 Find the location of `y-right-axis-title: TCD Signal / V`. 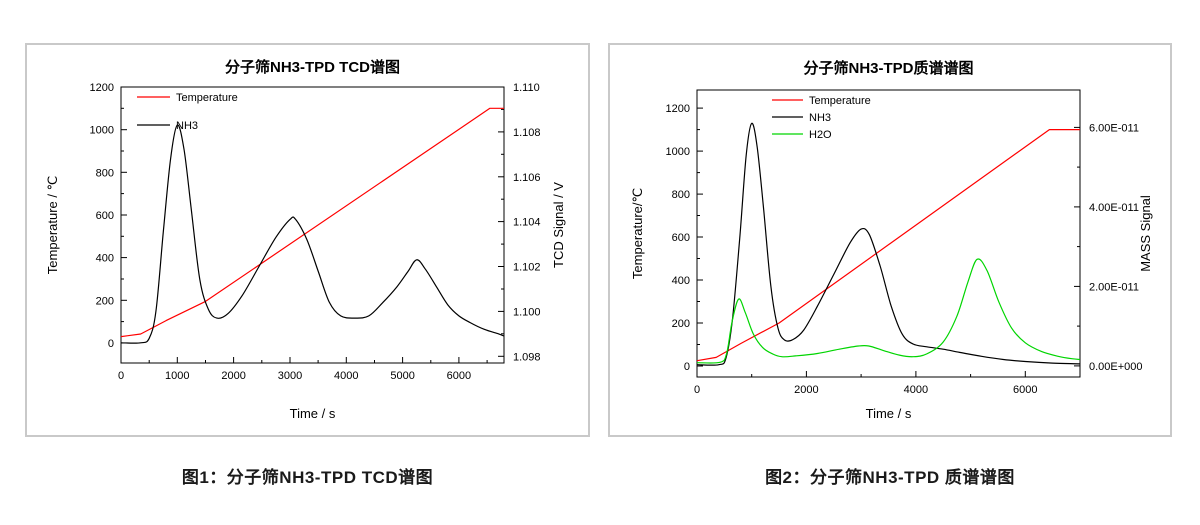

y-right-axis-title: TCD Signal / V is located at coordinates (558, 225).